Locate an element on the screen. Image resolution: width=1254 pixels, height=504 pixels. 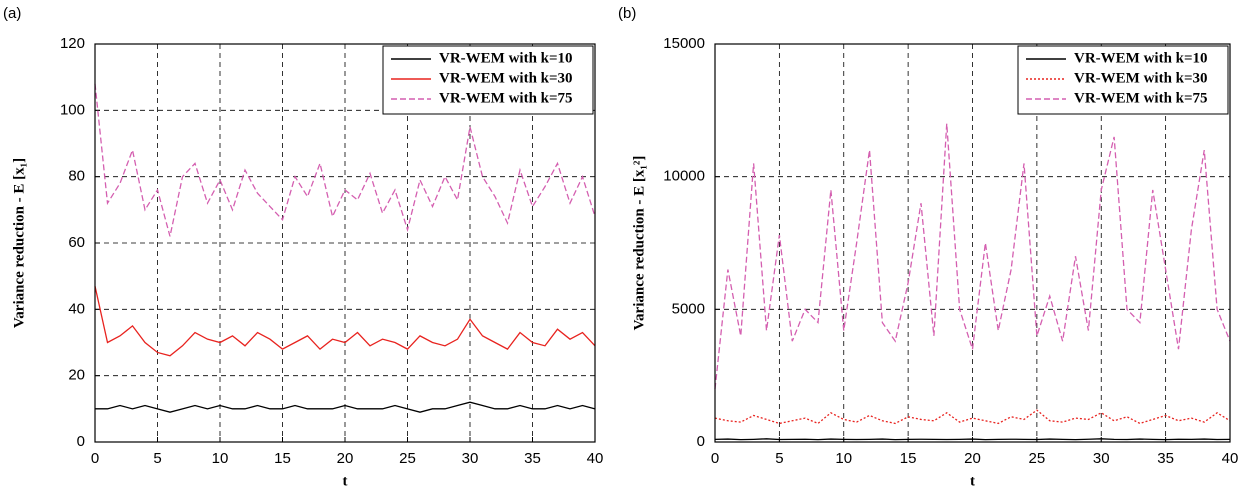
y-tick-label: 120 is located at coordinates (72, 43).